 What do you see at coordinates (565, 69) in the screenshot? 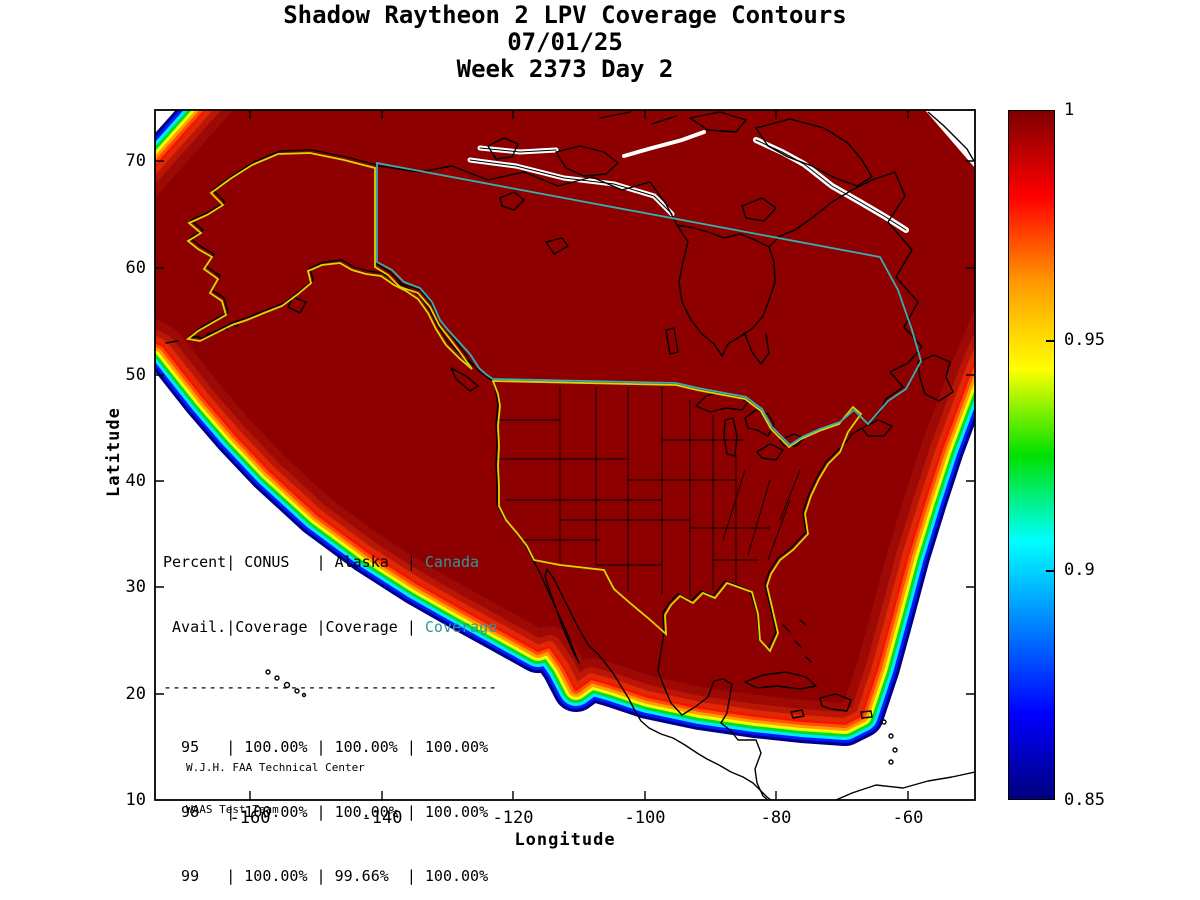
I see `plot-week-day: Week 2373 Day 2` at bounding box center [565, 69].